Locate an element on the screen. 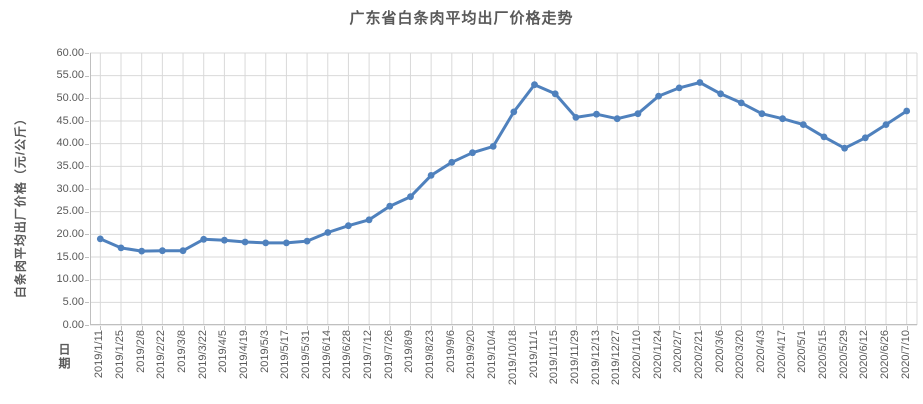 The image size is (923, 404). y-tick-label: 45.00 is located at coordinates (70, 120).